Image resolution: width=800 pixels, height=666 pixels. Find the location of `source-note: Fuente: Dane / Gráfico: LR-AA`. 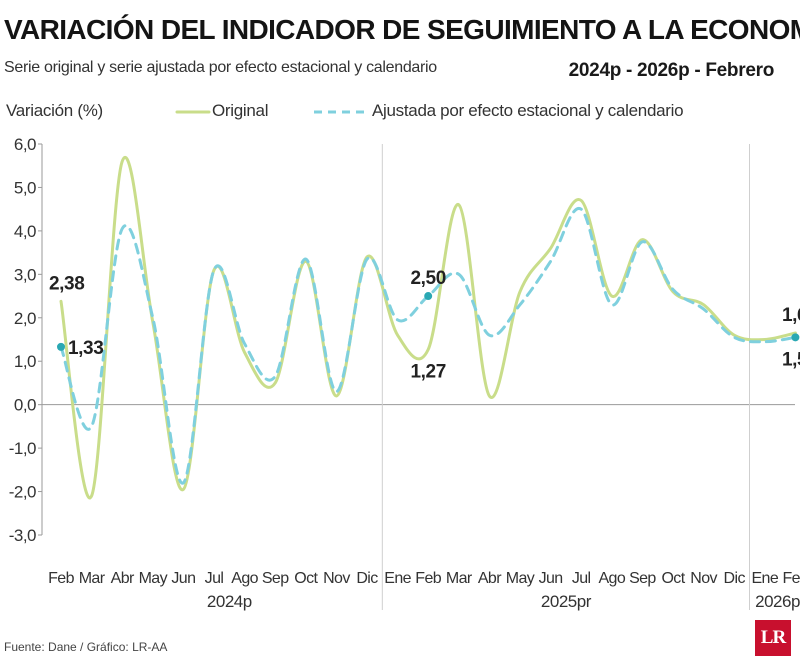

source-note: Fuente: Dane / Gráfico: LR-AA is located at coordinates (86, 647).